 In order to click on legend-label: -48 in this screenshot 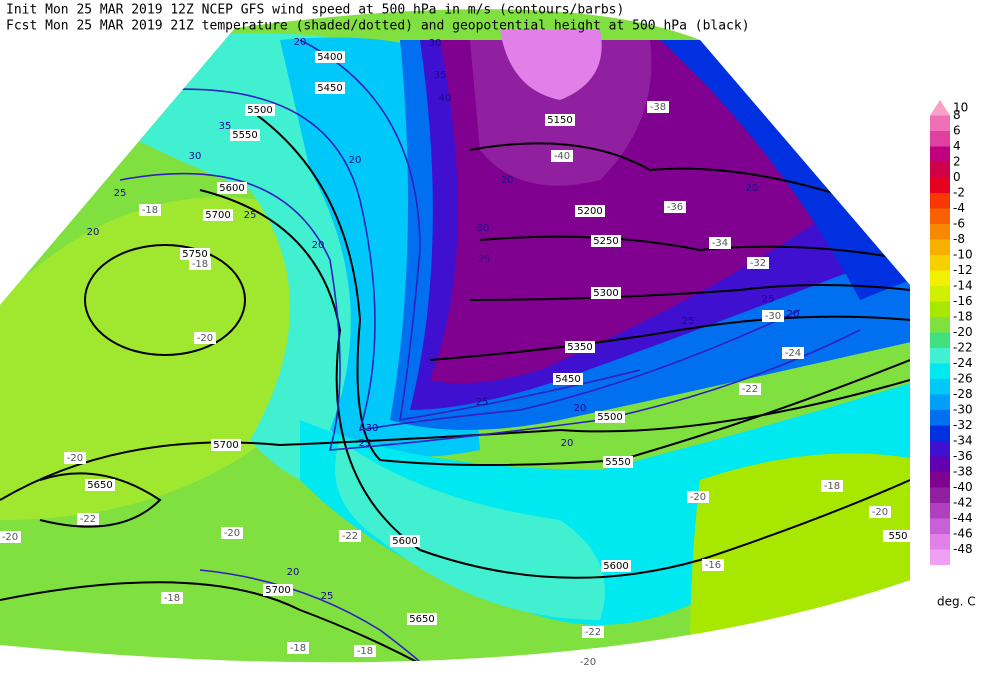, I will do `click(963, 549)`.